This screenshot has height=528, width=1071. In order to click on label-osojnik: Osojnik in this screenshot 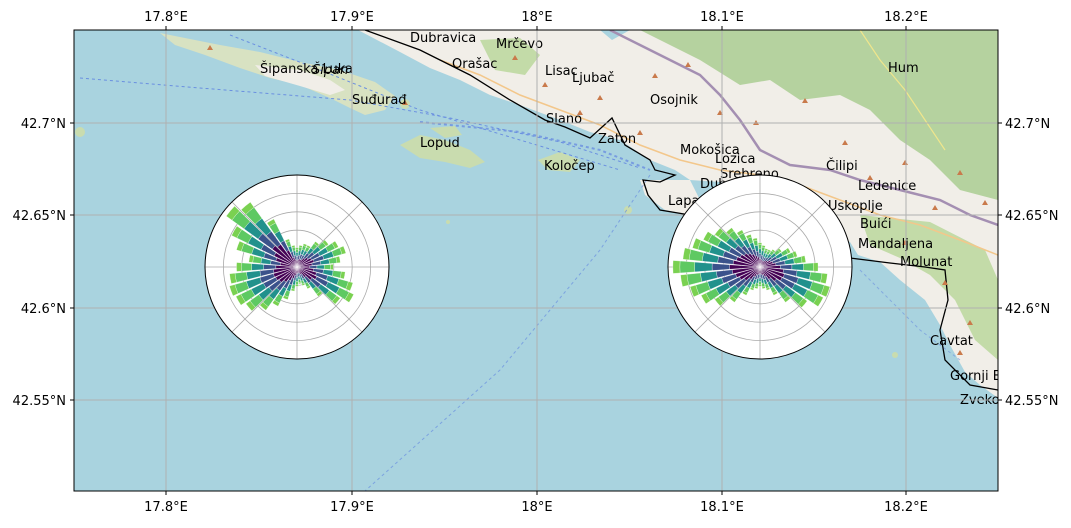, I will do `click(674, 100)`.